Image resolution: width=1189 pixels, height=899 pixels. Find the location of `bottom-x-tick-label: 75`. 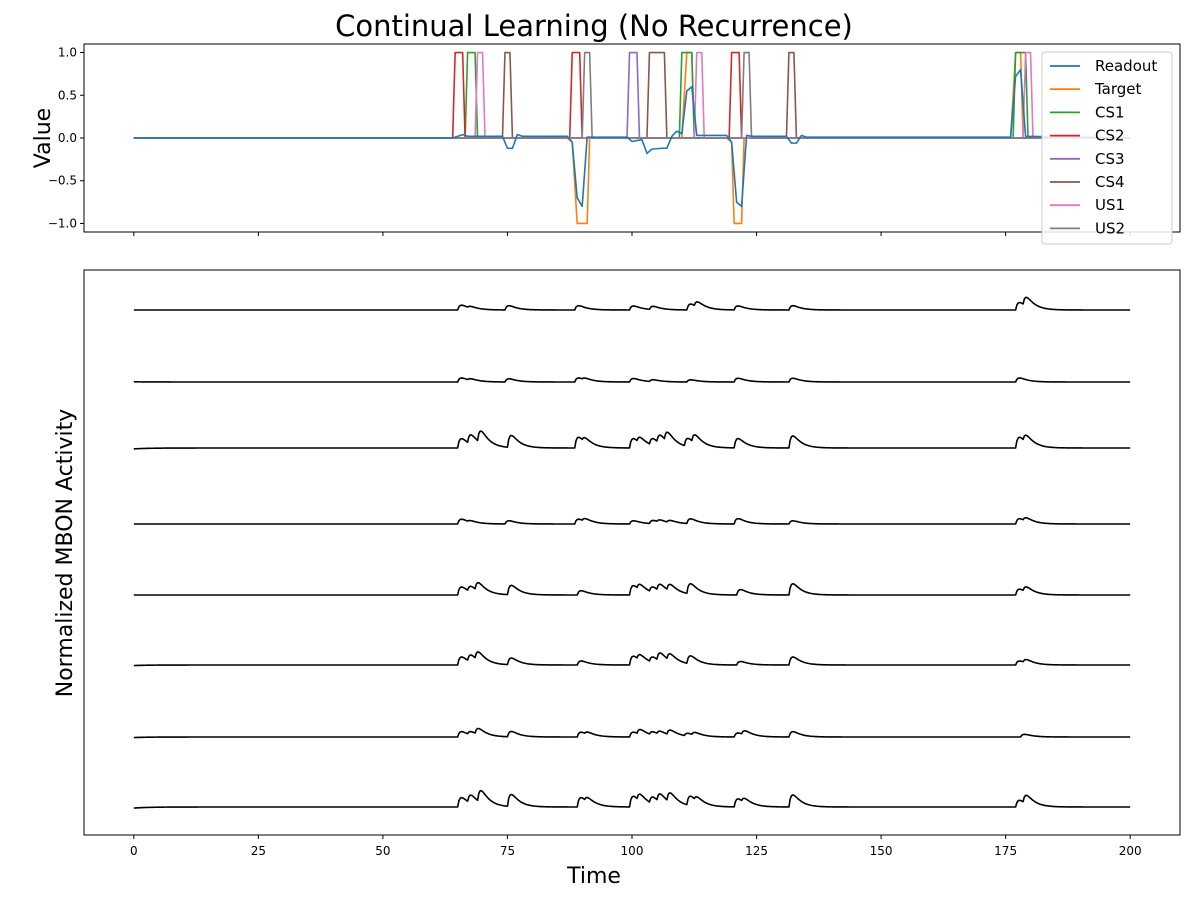

bottom-x-tick-label: 75 is located at coordinates (507, 851).